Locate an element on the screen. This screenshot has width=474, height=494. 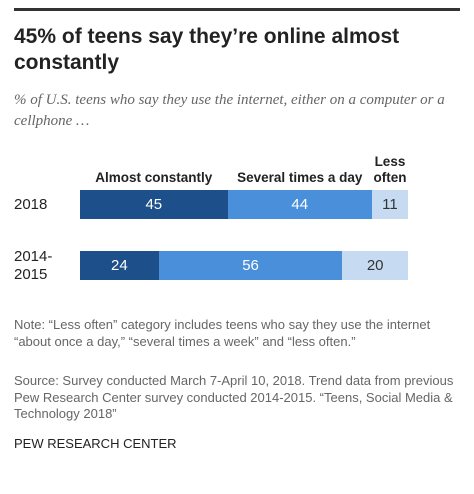
category-label: 2018 is located at coordinates (31, 204).